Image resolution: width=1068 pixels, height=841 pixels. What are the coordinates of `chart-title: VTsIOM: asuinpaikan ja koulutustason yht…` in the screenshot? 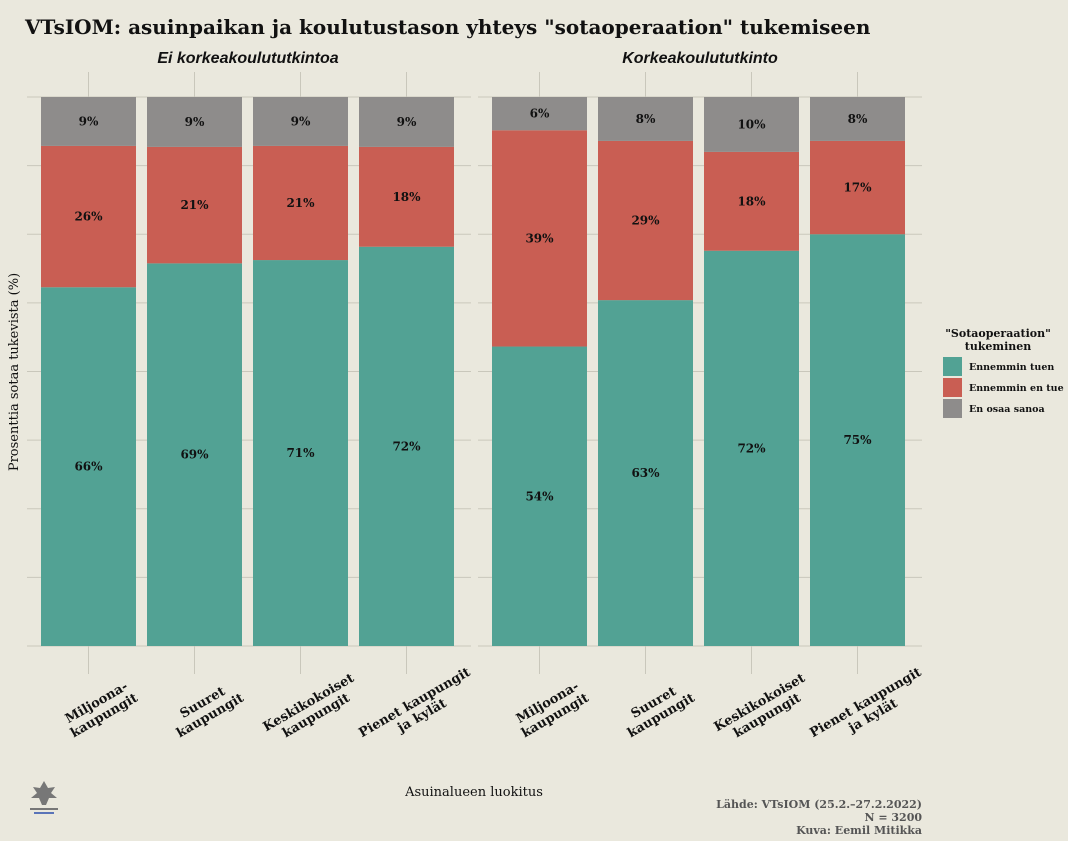 It's located at (447, 27).